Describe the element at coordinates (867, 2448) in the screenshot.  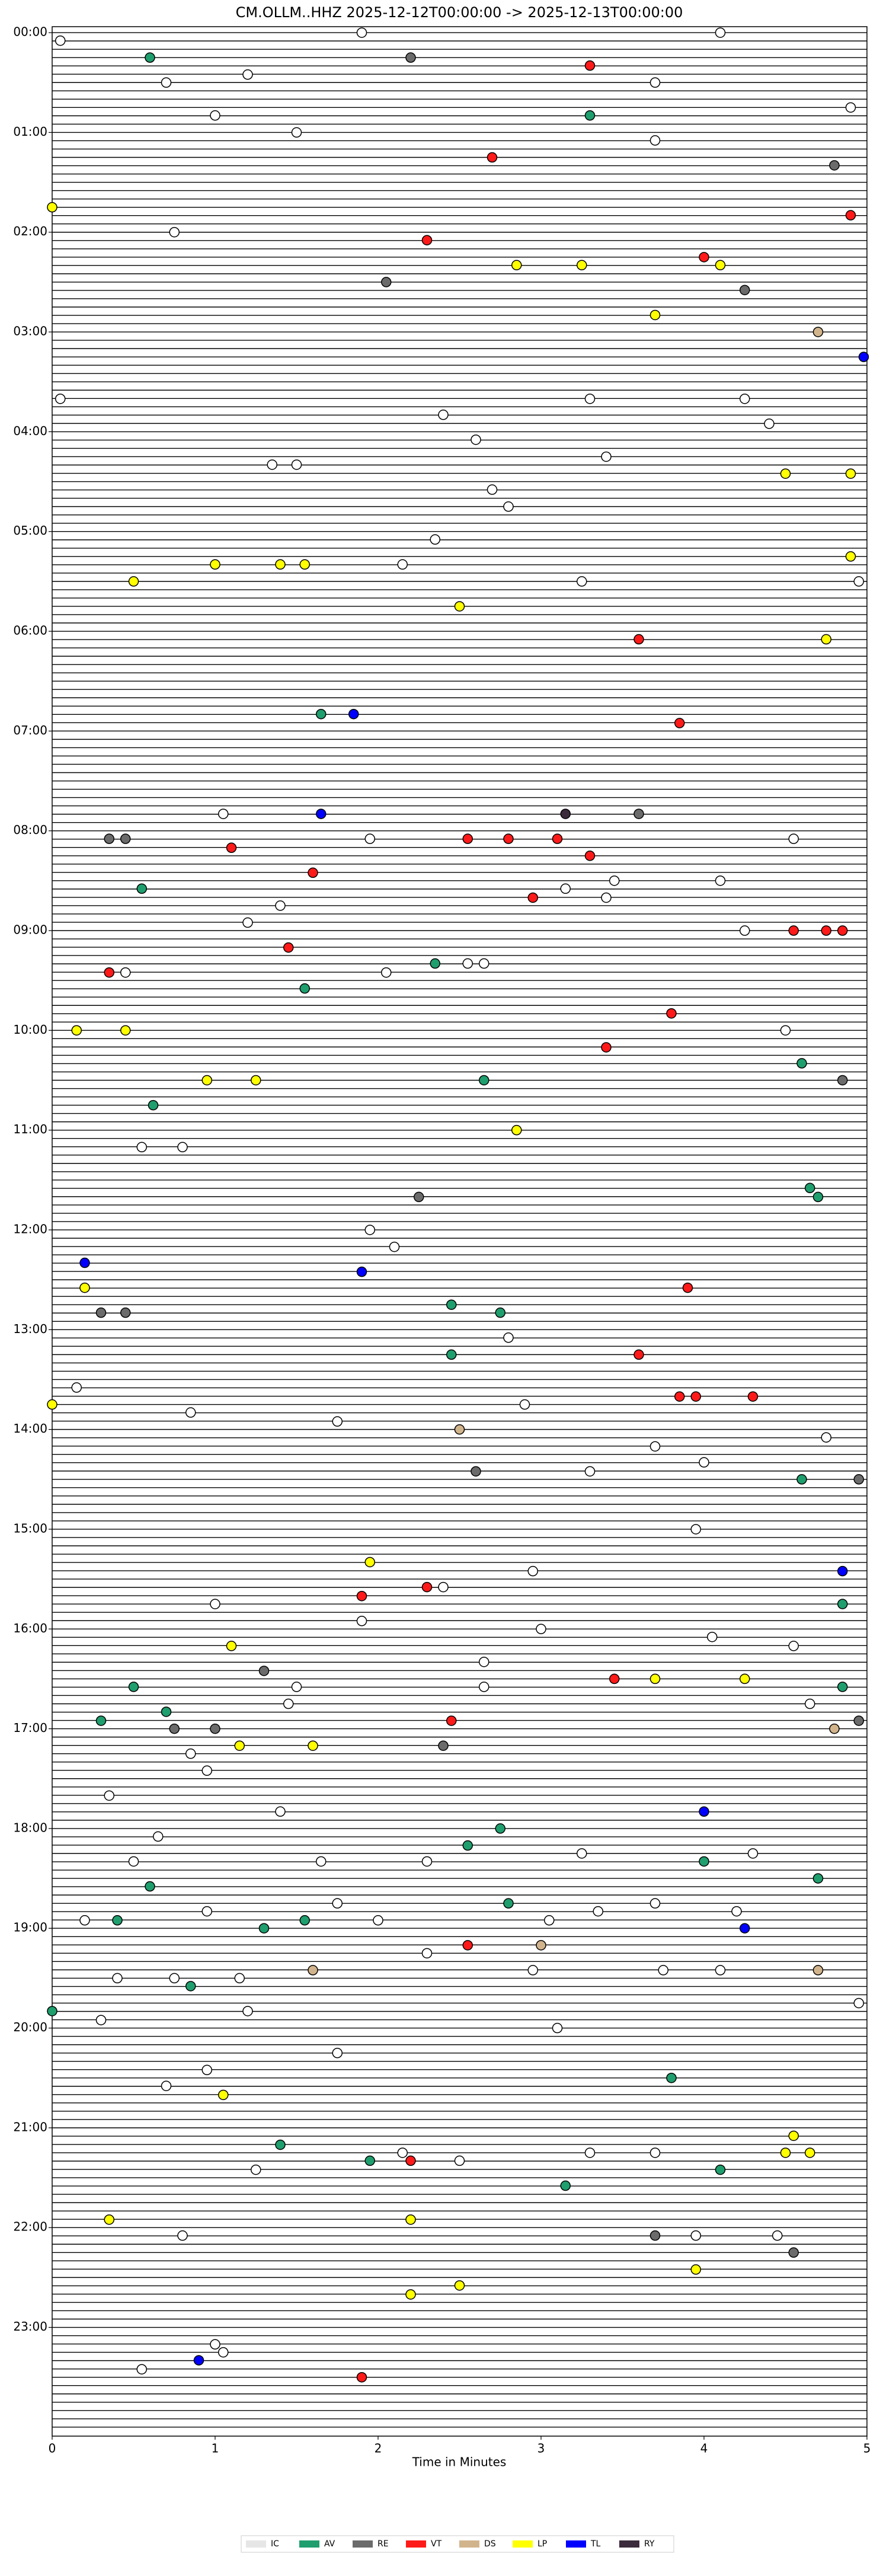
I see `x-tick-label: 5` at that location.